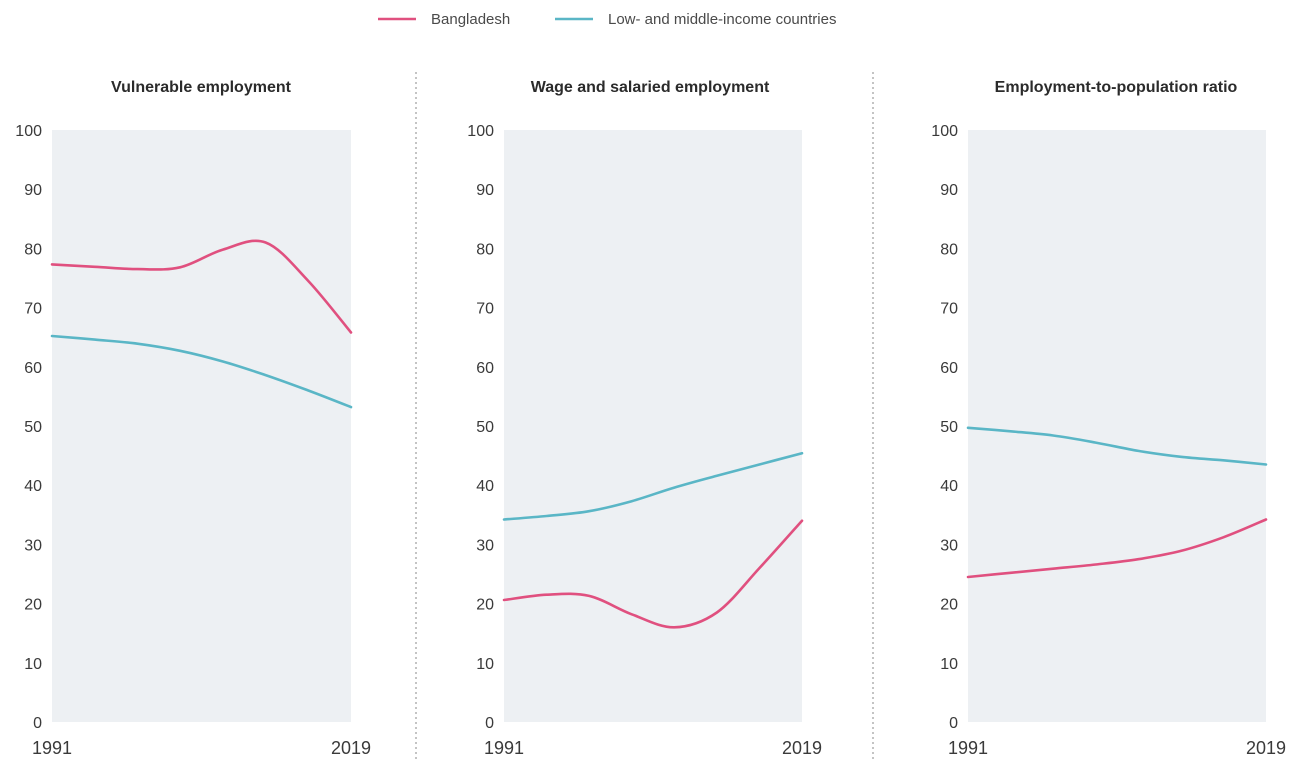 The height and width of the screenshot is (760, 1291). I want to click on panel-title: Employment-to-population ratio, so click(1116, 87).